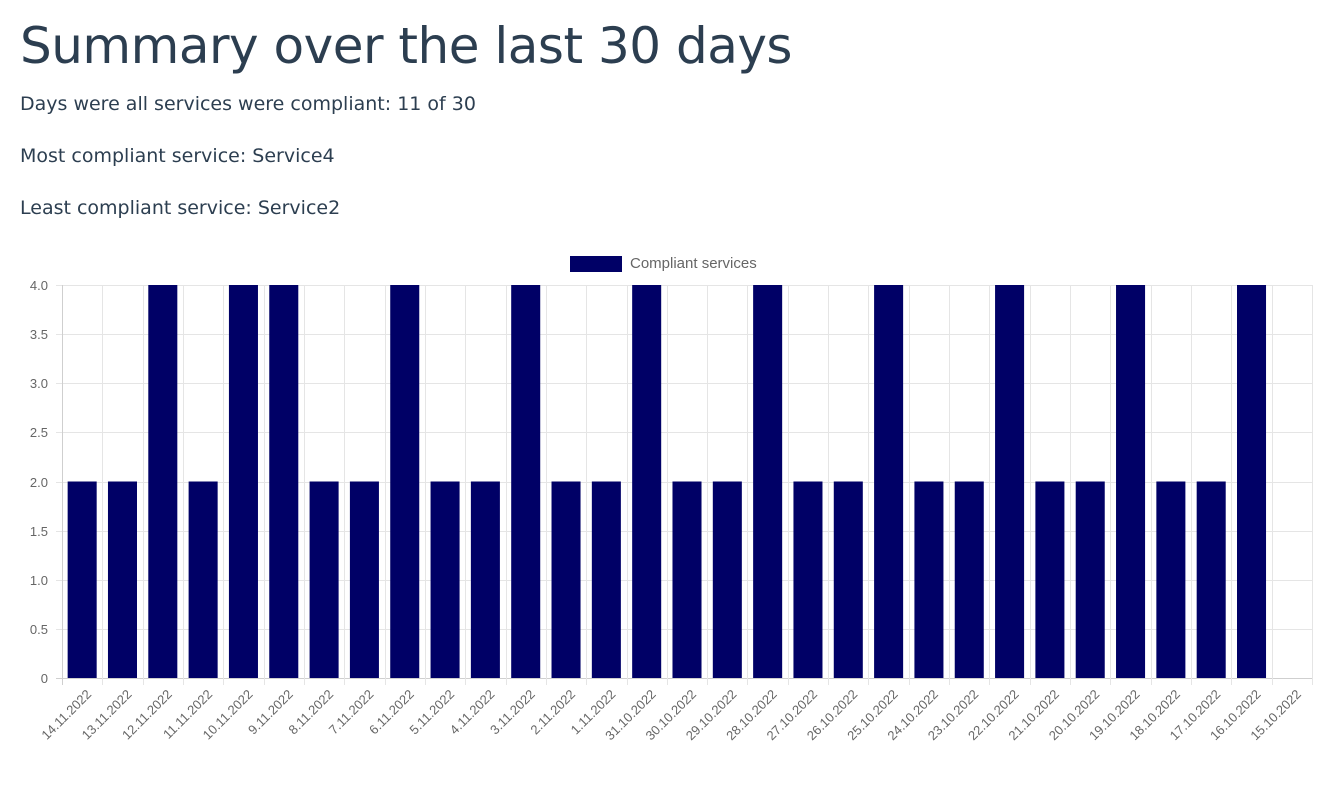 The height and width of the screenshot is (785, 1329). What do you see at coordinates (136, 208) in the screenshot?
I see `stat-least-compliant-label: Least compliant service:` at bounding box center [136, 208].